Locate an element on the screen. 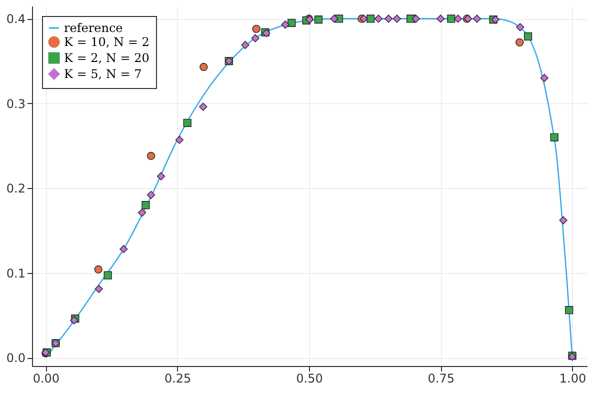 This screenshot has height=402, width=609. x-tick-label: 1.00 is located at coordinates (572, 379).